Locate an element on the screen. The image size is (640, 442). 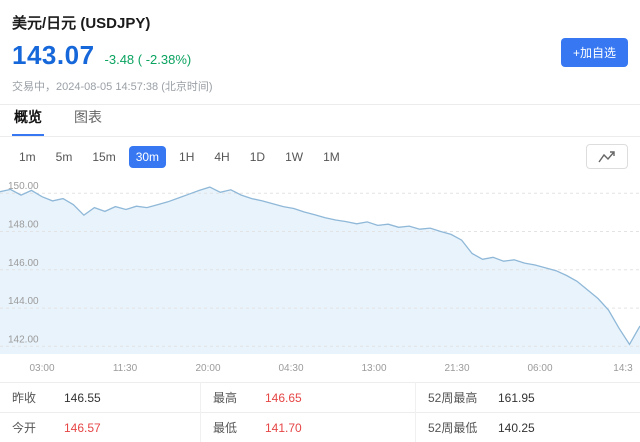
stat-value: 146.65 is located at coordinates (283, 397).